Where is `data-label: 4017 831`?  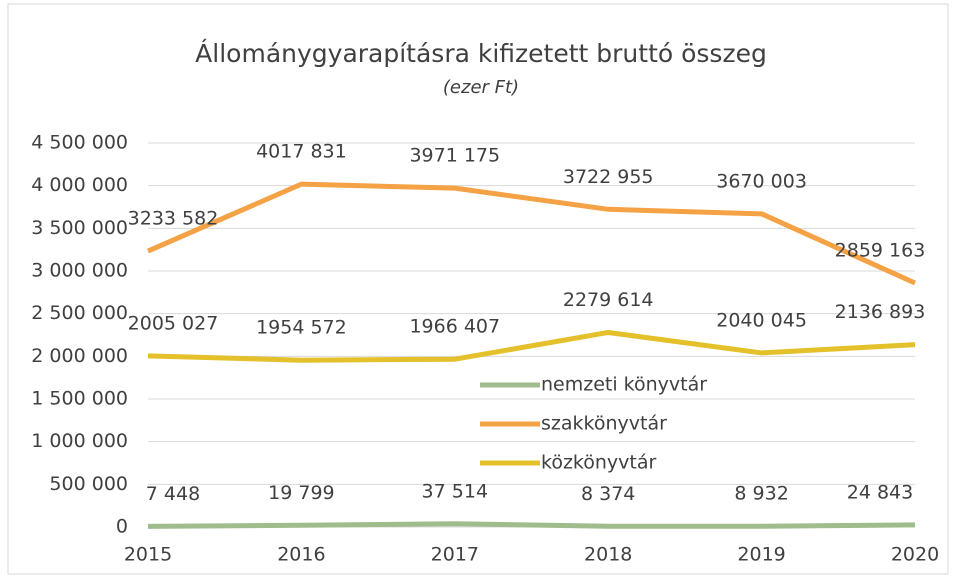
data-label: 4017 831 is located at coordinates (301, 152).